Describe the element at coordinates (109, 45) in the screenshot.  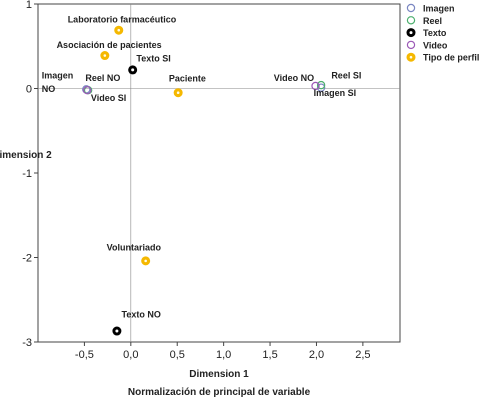
I see `point-label-asociacion-de-pacientes: Asociación de pacientes` at that location.